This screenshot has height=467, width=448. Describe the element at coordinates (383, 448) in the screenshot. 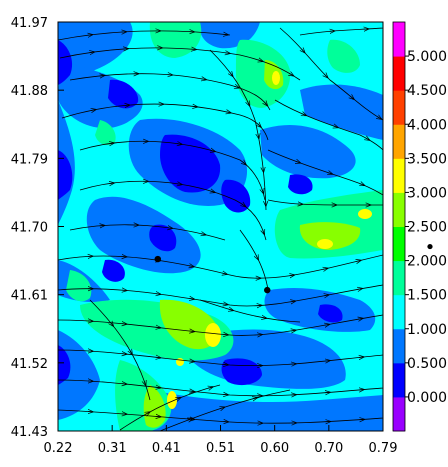

I see `x-tick-label: 0.79` at that location.